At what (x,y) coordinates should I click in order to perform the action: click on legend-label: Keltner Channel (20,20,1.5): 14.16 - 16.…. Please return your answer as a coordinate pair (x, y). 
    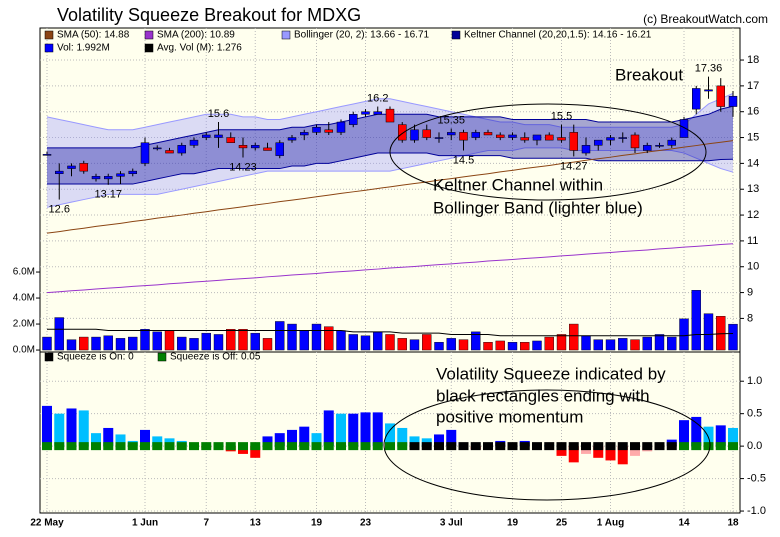
    Looking at the image, I should click on (558, 35).